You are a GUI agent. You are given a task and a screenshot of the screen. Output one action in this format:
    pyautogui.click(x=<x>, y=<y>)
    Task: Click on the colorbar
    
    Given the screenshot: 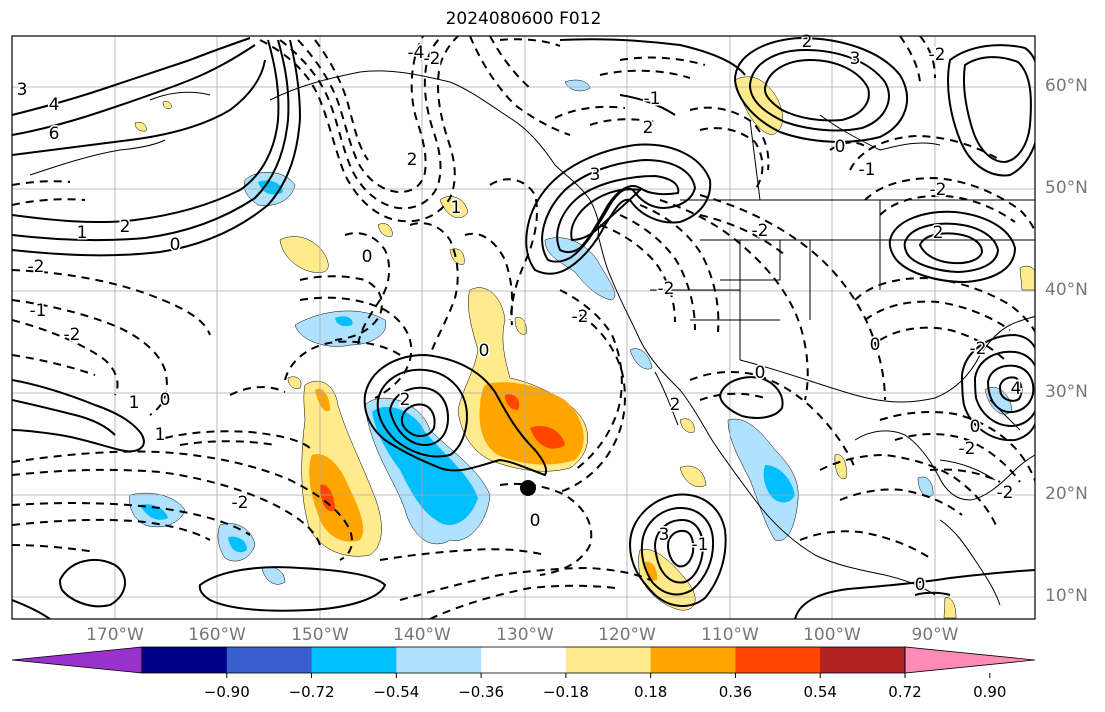 What is the action you would take?
    pyautogui.click(x=523, y=662)
    